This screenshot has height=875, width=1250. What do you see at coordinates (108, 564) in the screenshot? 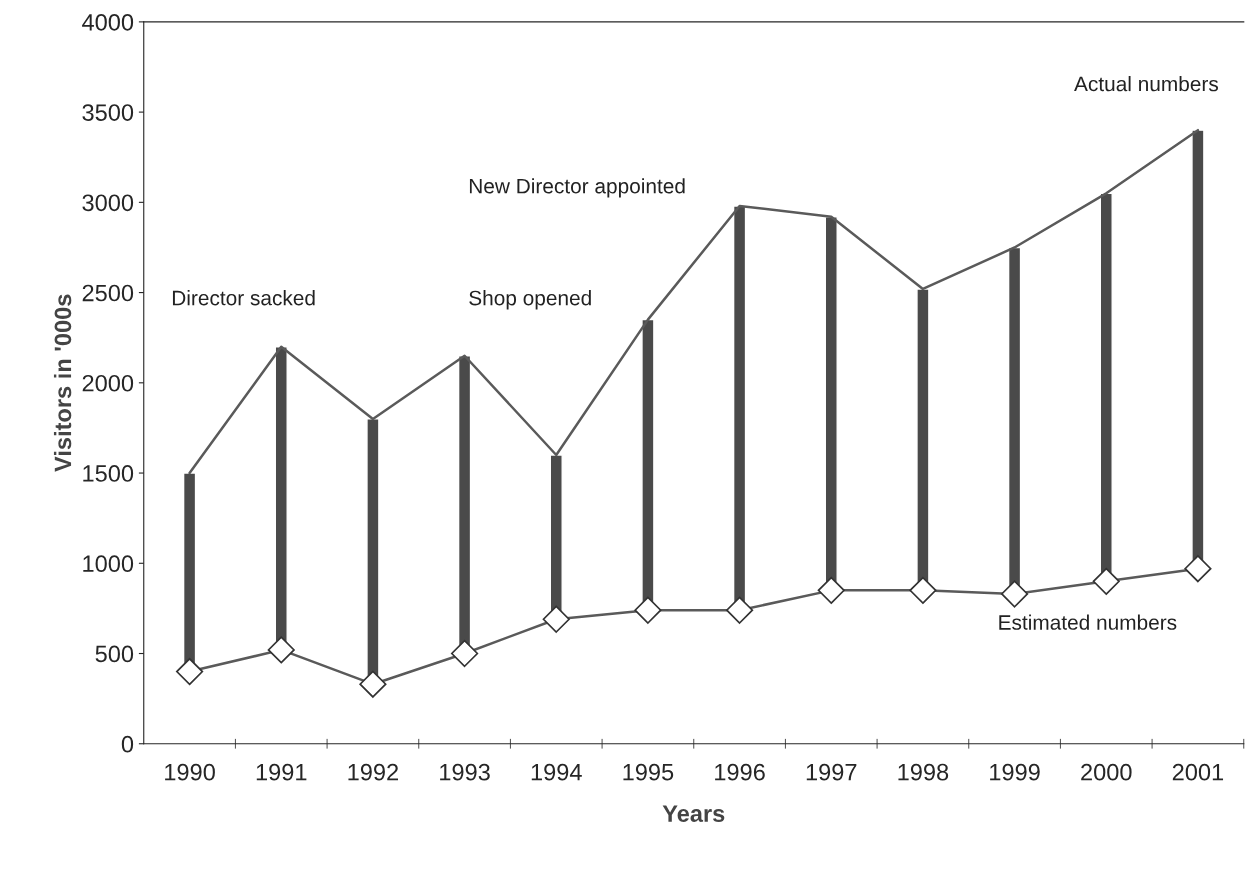
I see `y-tick-label: 1000` at bounding box center [108, 564].